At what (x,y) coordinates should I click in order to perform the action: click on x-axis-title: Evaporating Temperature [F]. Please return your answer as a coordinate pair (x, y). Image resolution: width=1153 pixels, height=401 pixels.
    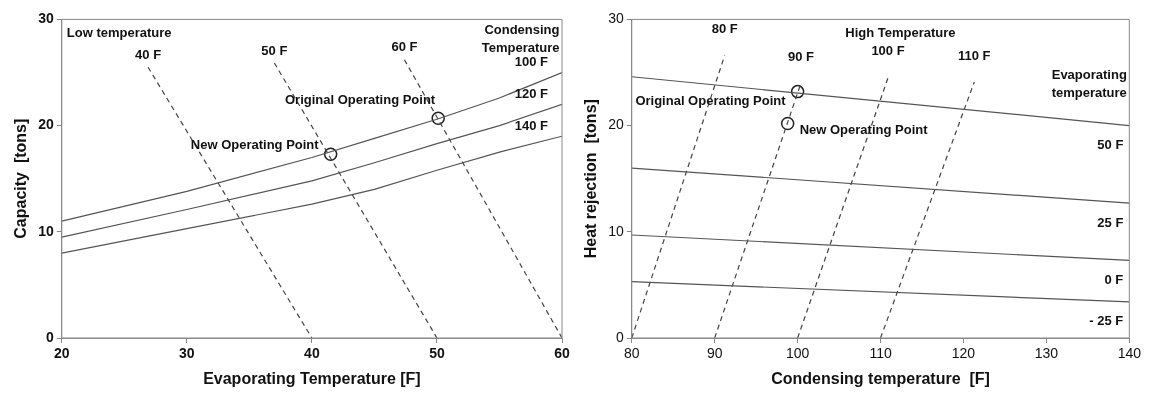
    Looking at the image, I should click on (312, 378).